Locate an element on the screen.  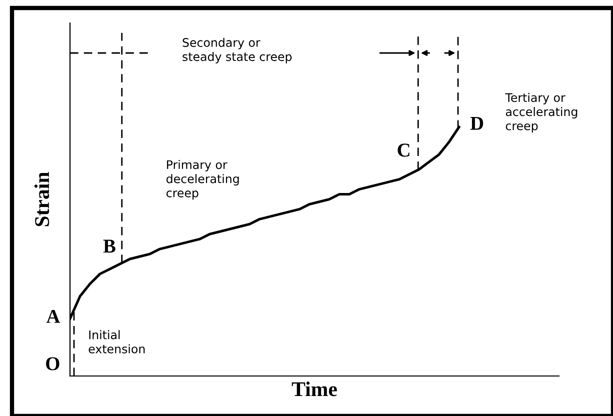
text: A is located at coordinates (53, 316).